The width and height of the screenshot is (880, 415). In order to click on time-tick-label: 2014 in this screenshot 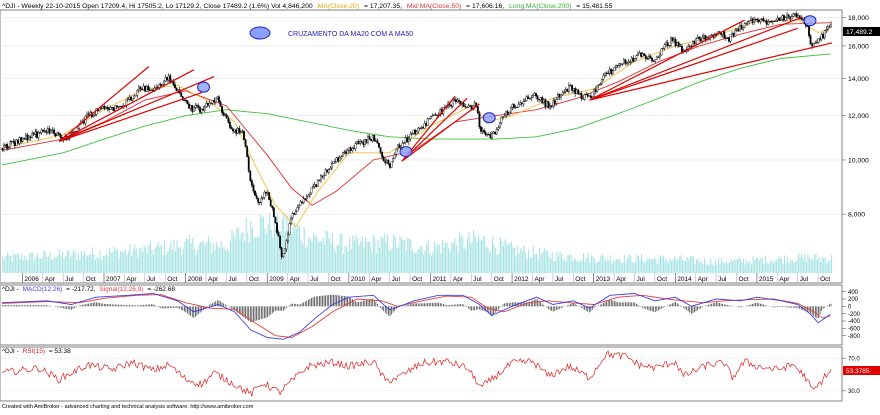, I will do `click(684, 279)`.